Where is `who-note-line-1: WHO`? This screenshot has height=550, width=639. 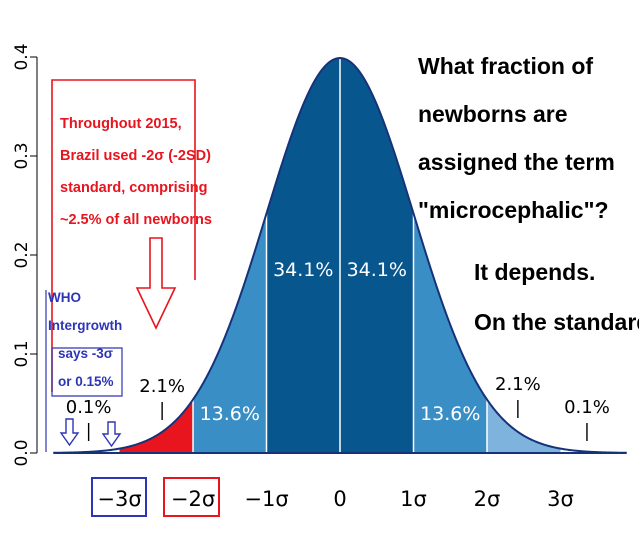
who-note-line-1: WHO is located at coordinates (64, 297).